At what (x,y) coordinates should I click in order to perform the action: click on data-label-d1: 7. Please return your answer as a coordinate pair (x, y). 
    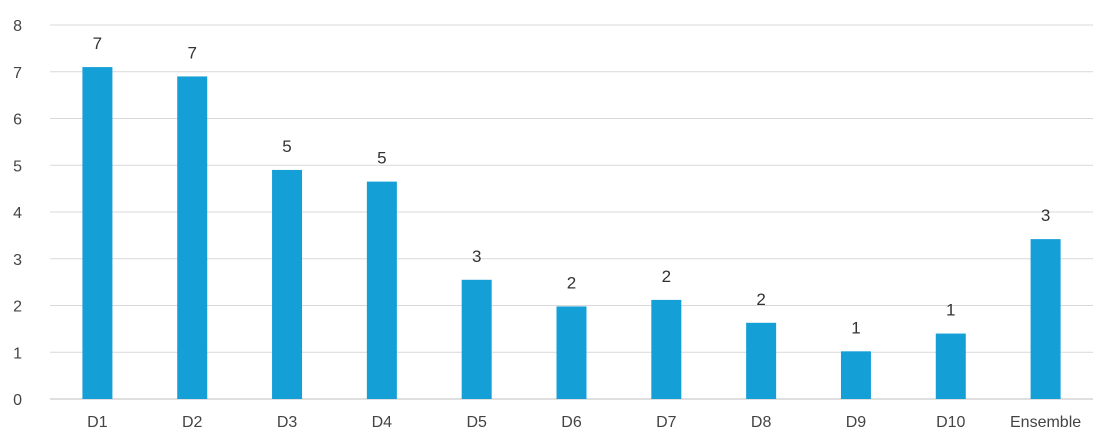
    Looking at the image, I should click on (97, 43).